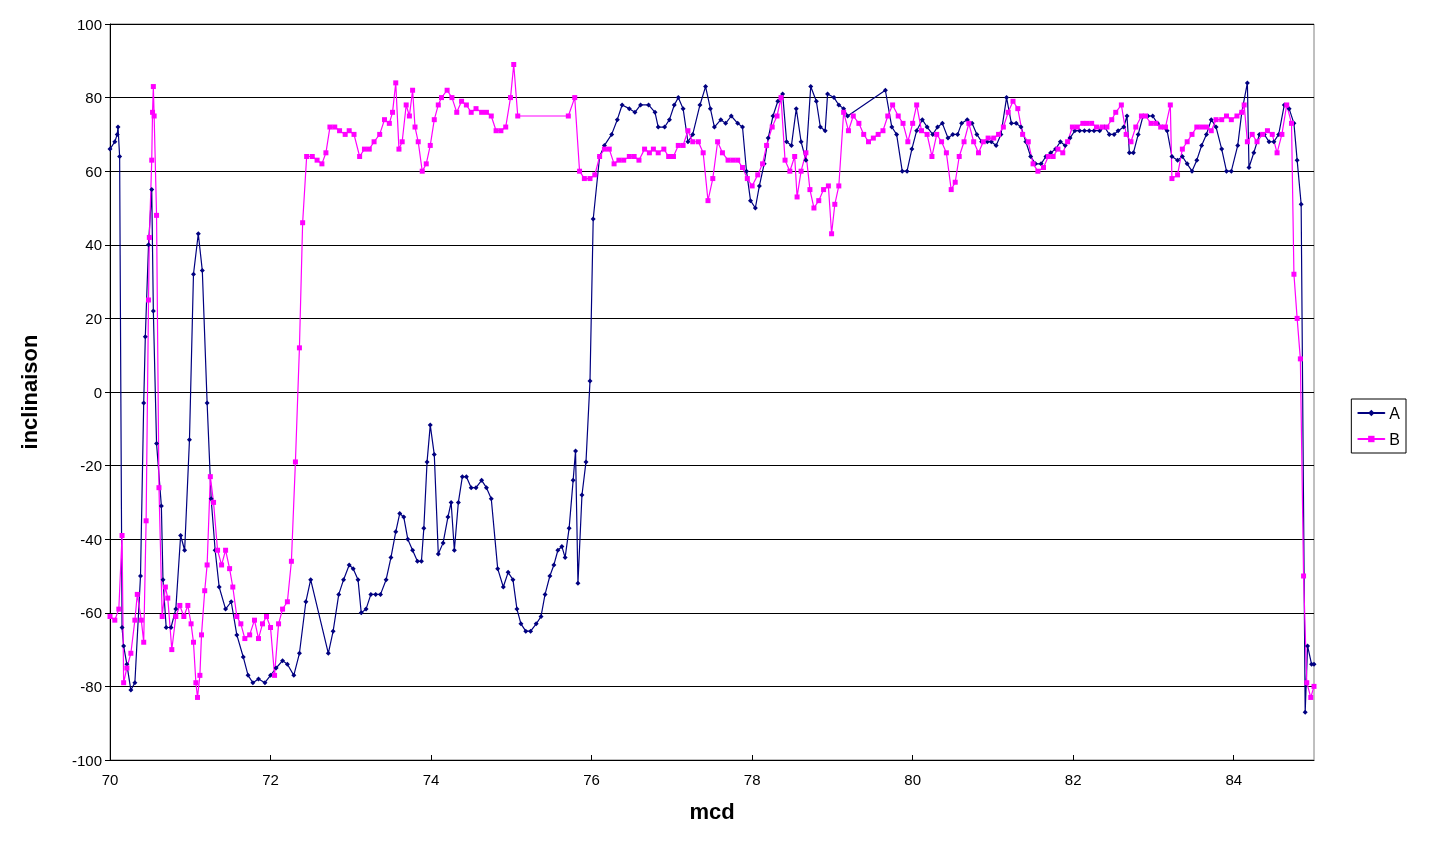  What do you see at coordinates (591, 779) in the screenshot?
I see `x-tick-label: 76` at bounding box center [591, 779].